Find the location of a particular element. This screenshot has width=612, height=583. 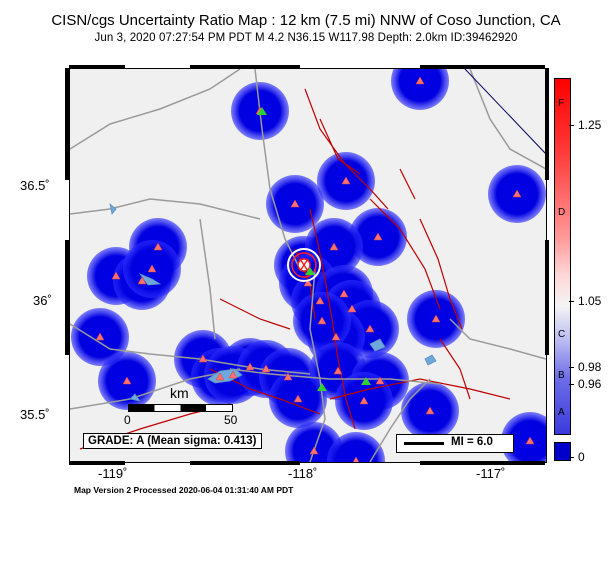

mi-legend: MI = 6.0 is located at coordinates (455, 443).